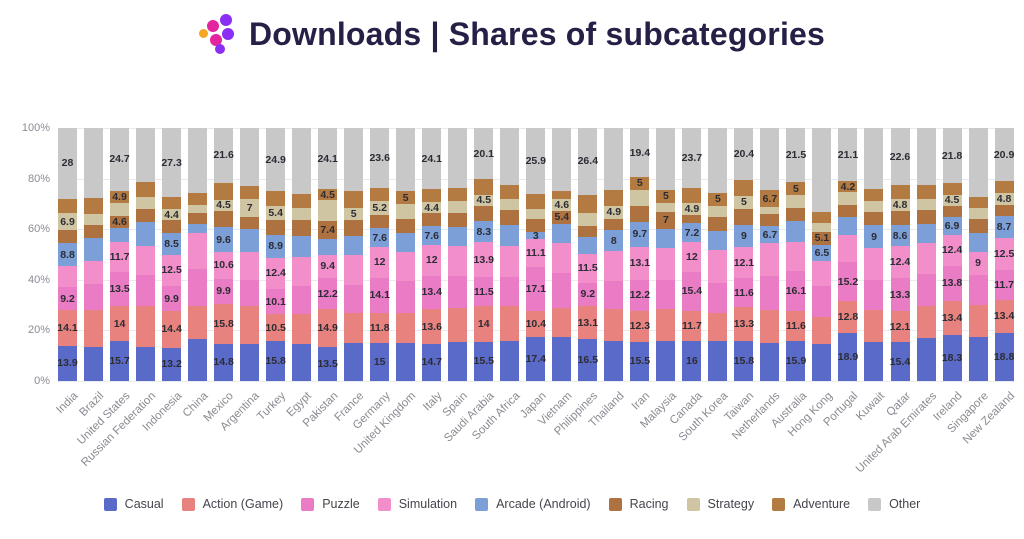  Describe the element at coordinates (380, 237) in the screenshot. I see `segment-arcade-android: 7.6` at that location.